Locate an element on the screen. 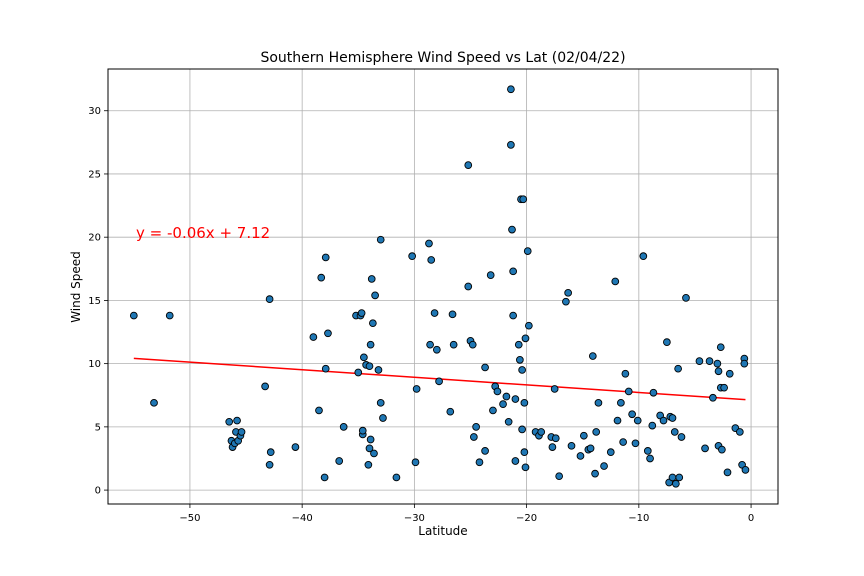 The width and height of the screenshot is (864, 576). x-tick-label: −30 is located at coordinates (414, 518).